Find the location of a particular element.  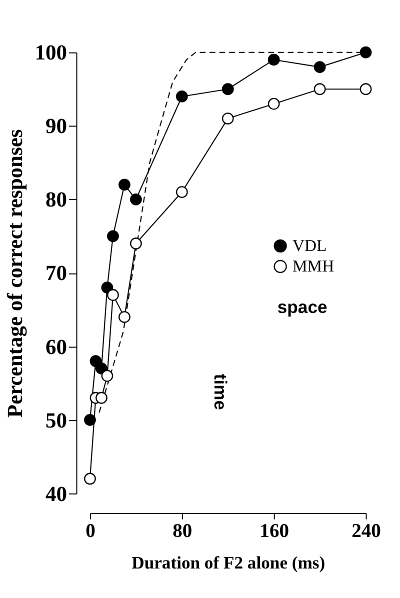

y-tick-label: 70 is located at coordinates (56, 273).